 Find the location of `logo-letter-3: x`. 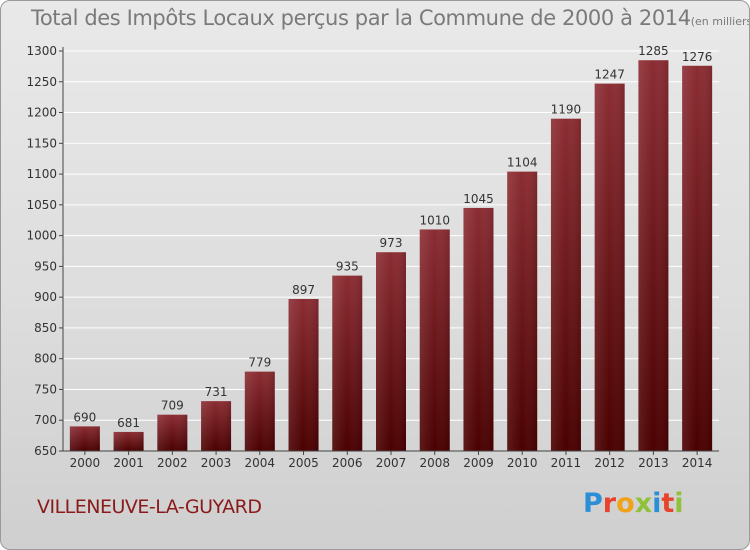

logo-letter-3: x is located at coordinates (643, 503).